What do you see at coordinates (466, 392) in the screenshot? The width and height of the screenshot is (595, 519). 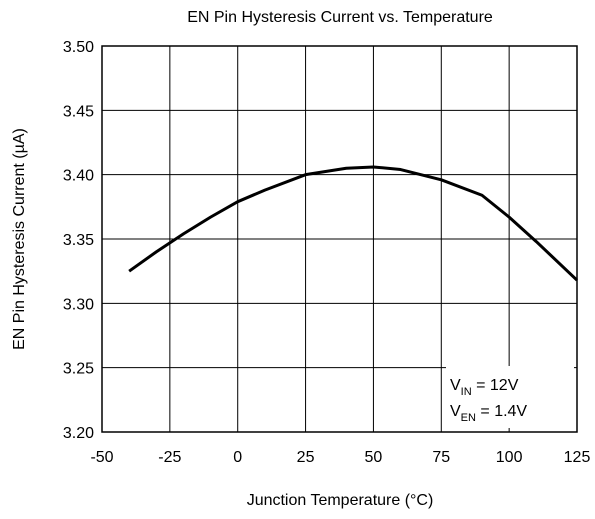 I see `annotation-subscript: IN` at bounding box center [466, 392].